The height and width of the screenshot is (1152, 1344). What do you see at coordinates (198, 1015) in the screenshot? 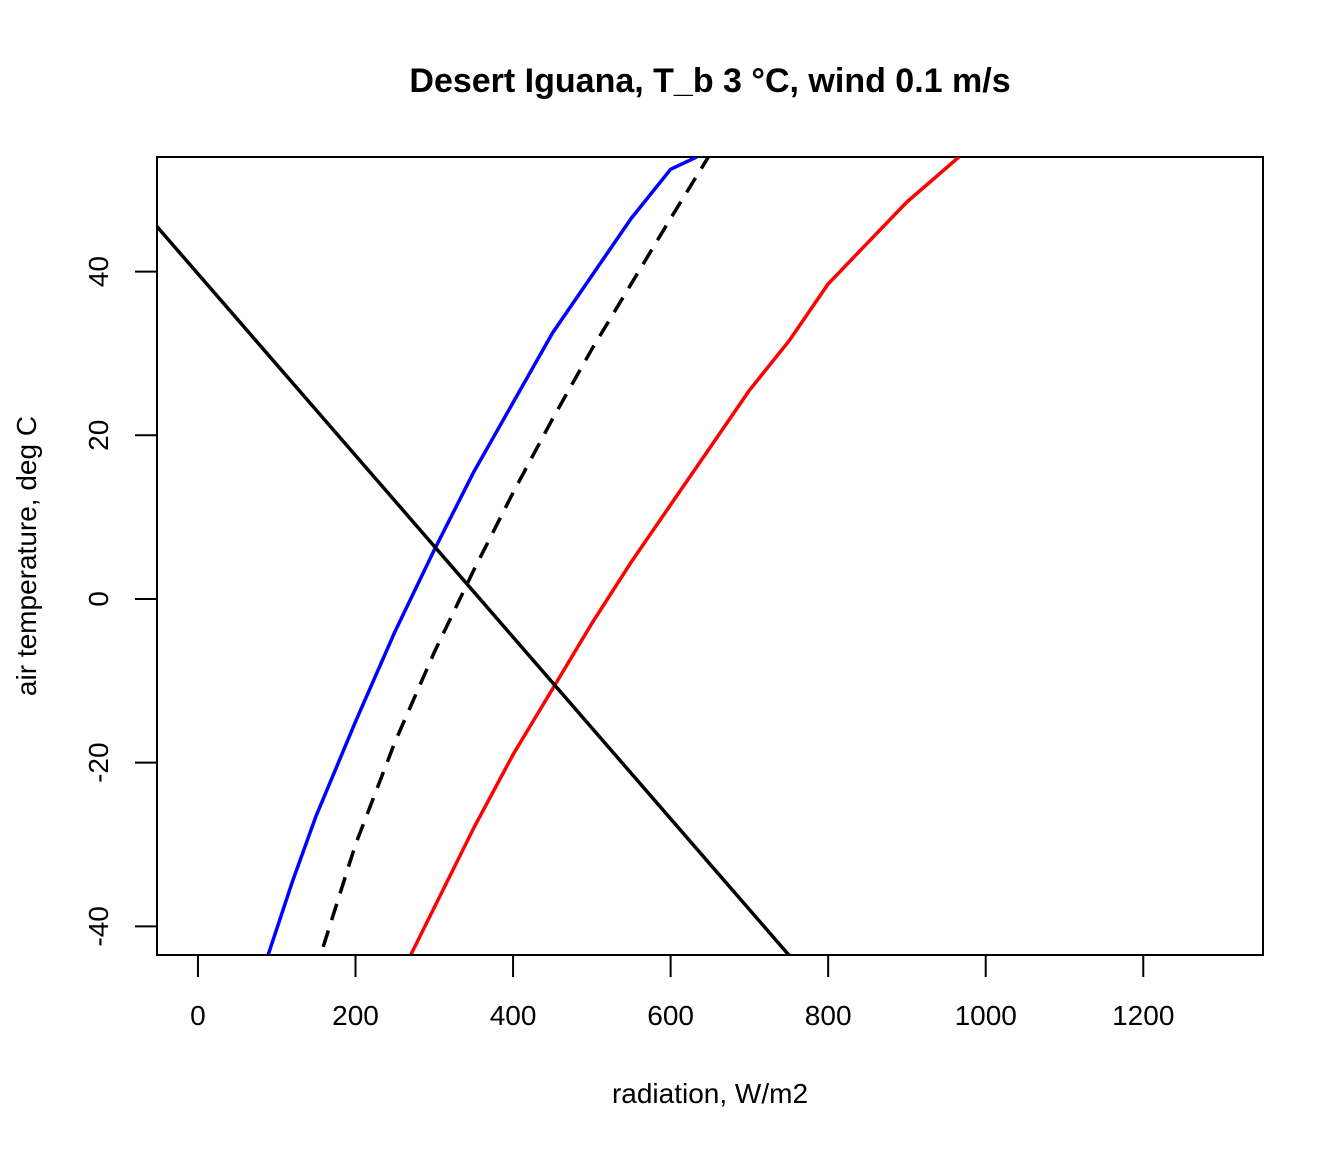
I see `x-tick-label-0: 0` at bounding box center [198, 1015].